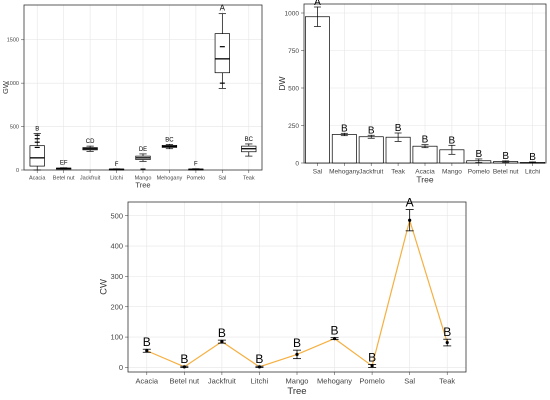 The image size is (550, 400). Describe the element at coordinates (121, 367) in the screenshot. I see `cw-tick-label-y: 0` at that location.